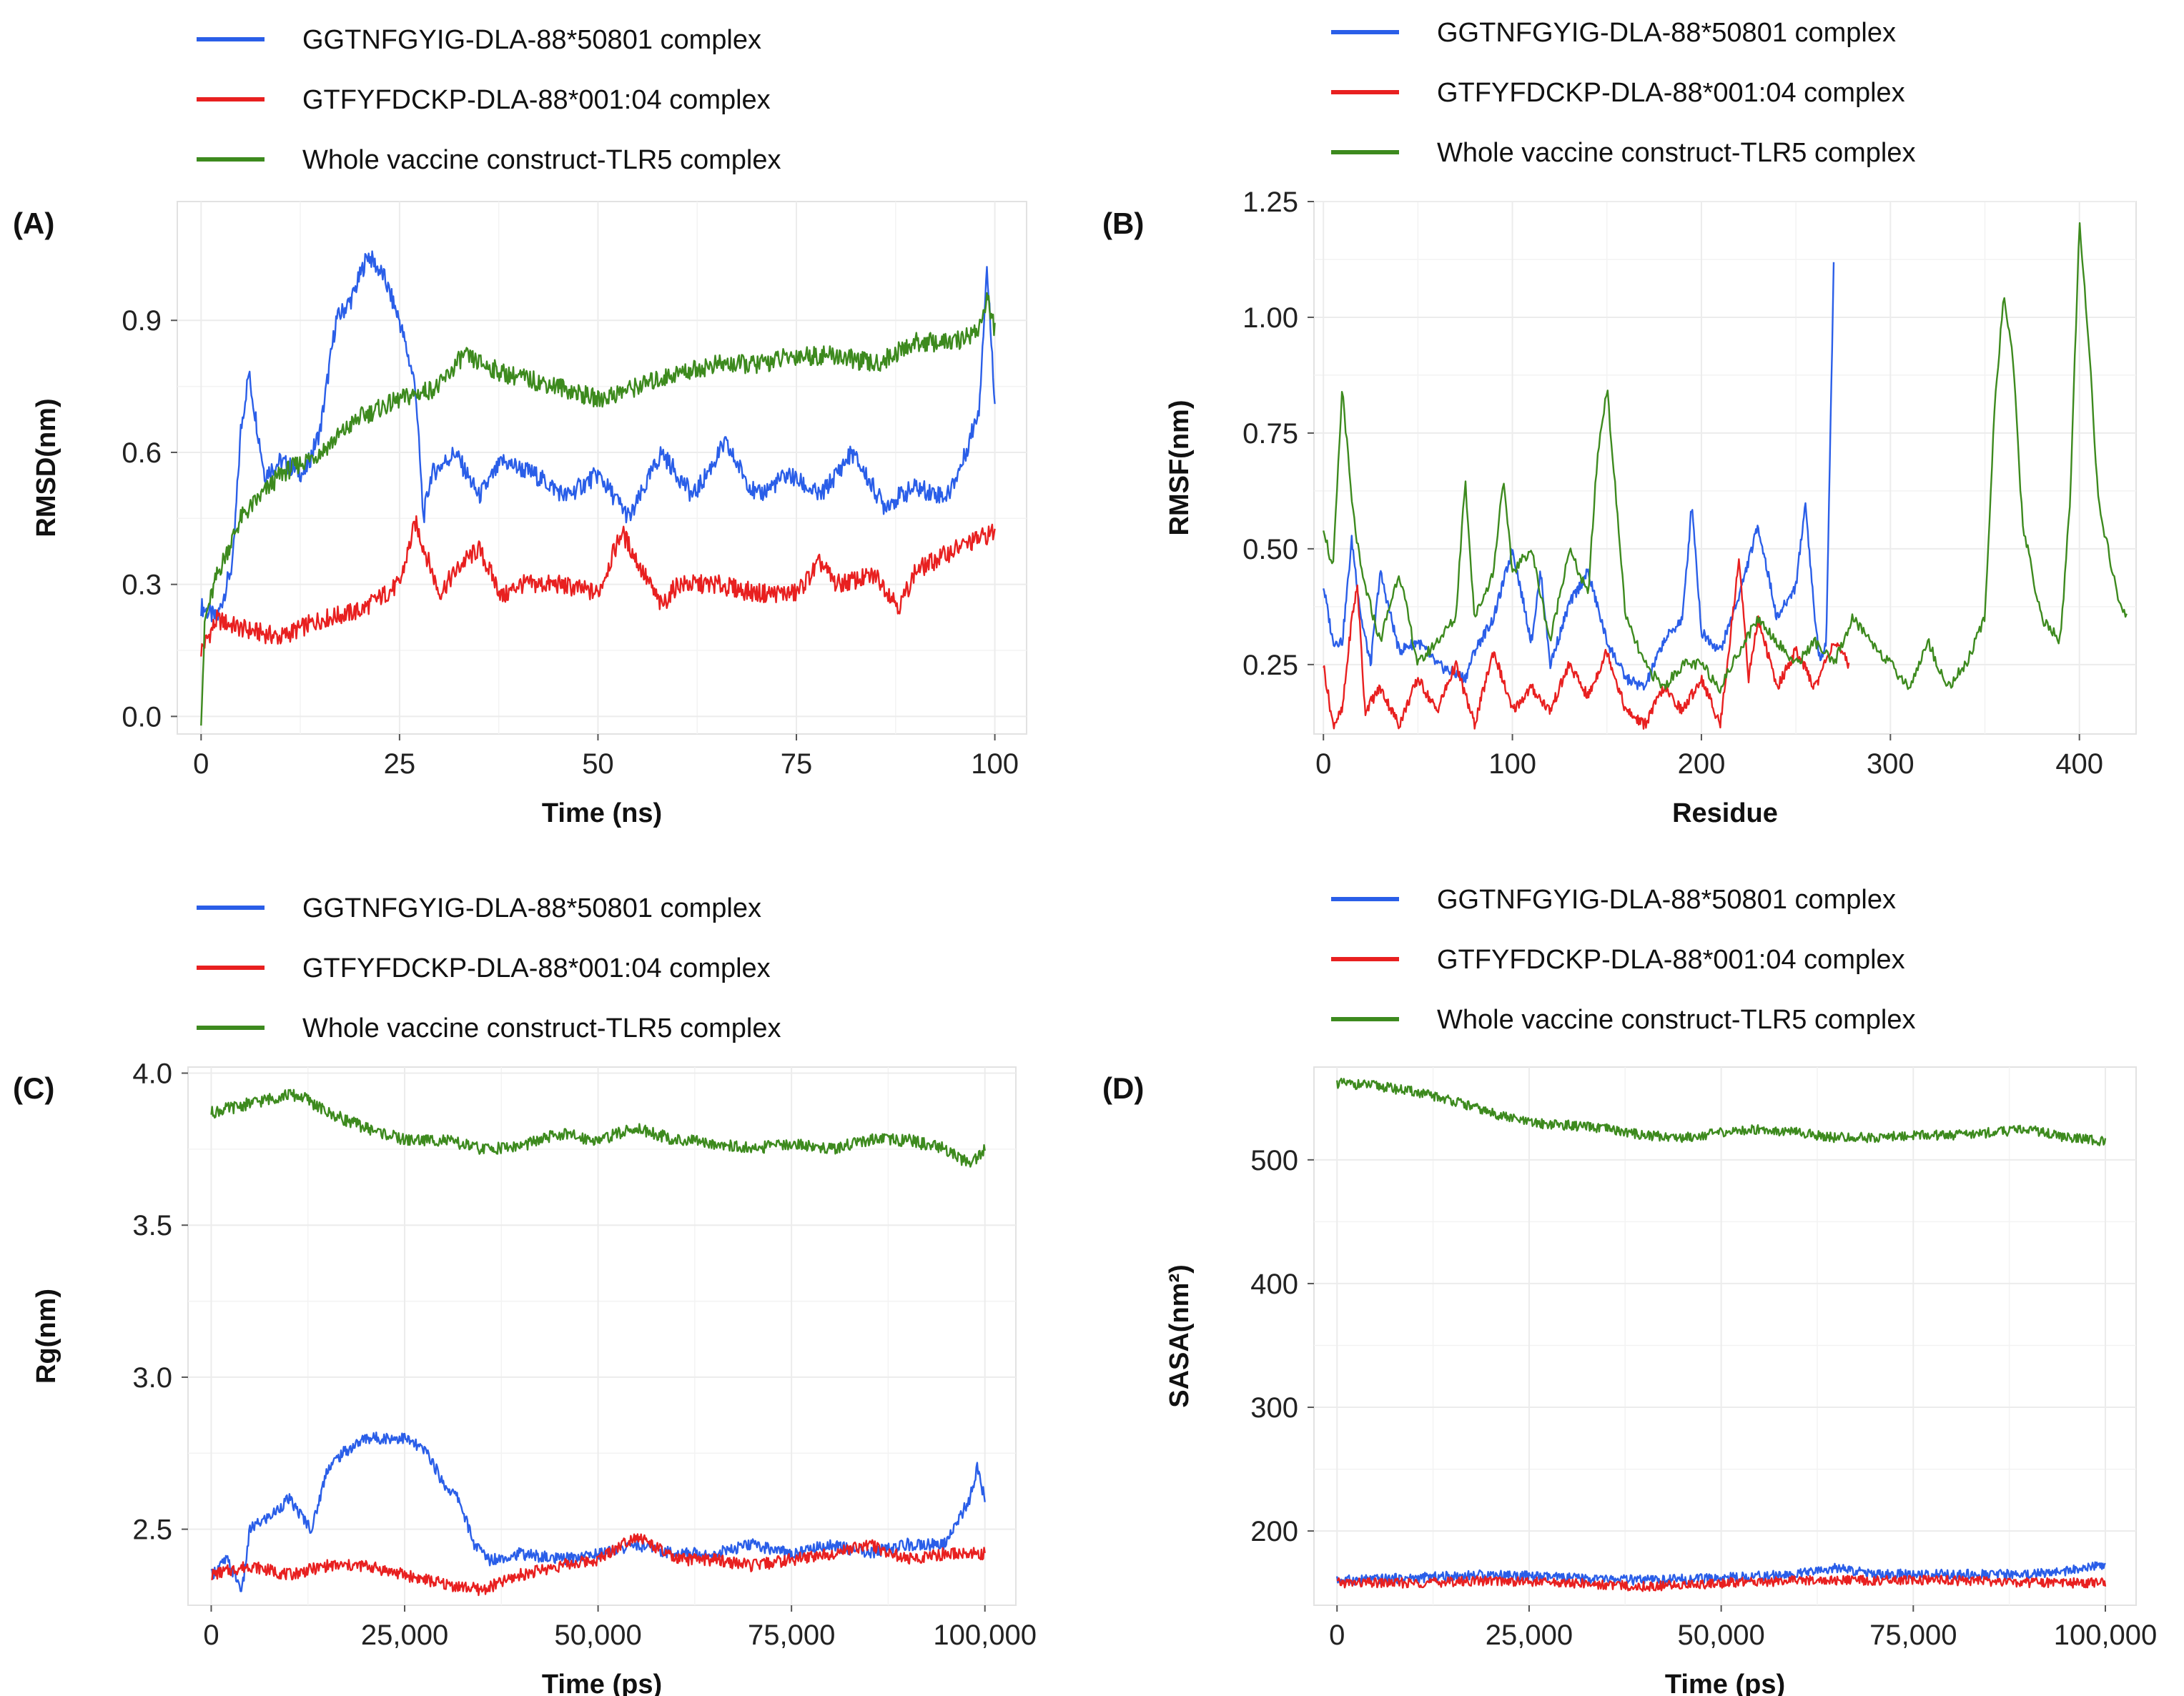 The height and width of the screenshot is (1696, 2184). What do you see at coordinates (1274, 1160) in the screenshot?
I see `y-tick-label: 500` at bounding box center [1274, 1160].